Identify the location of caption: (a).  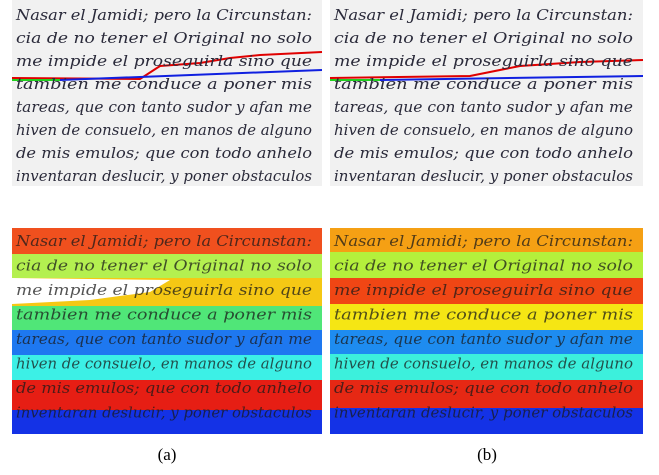
(167, 454).